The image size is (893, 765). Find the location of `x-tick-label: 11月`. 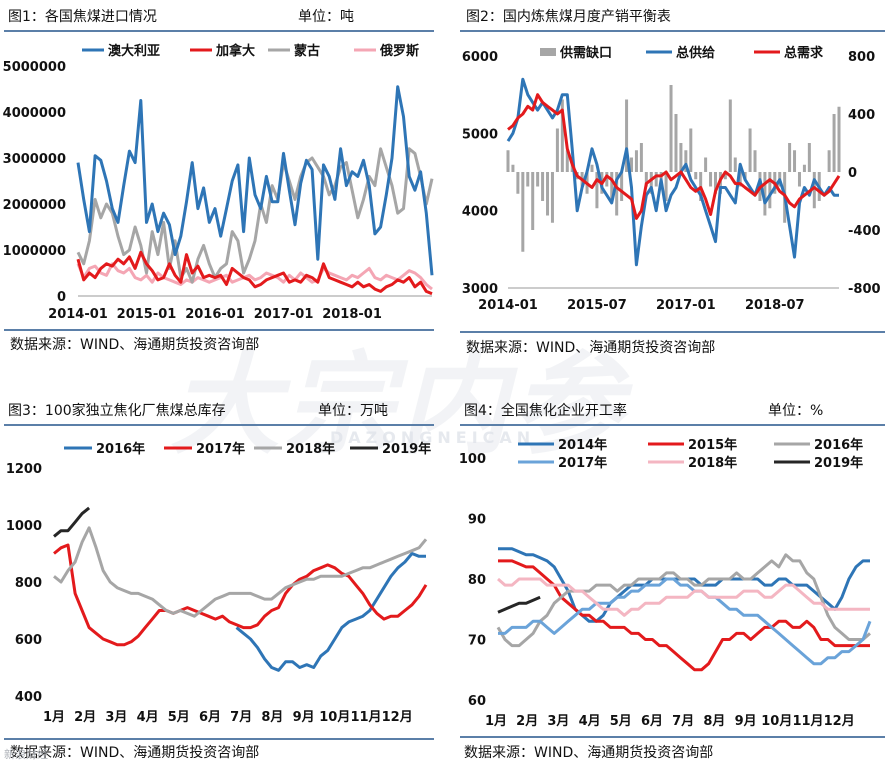

x-tick-label: 11月 is located at coordinates (807, 721).